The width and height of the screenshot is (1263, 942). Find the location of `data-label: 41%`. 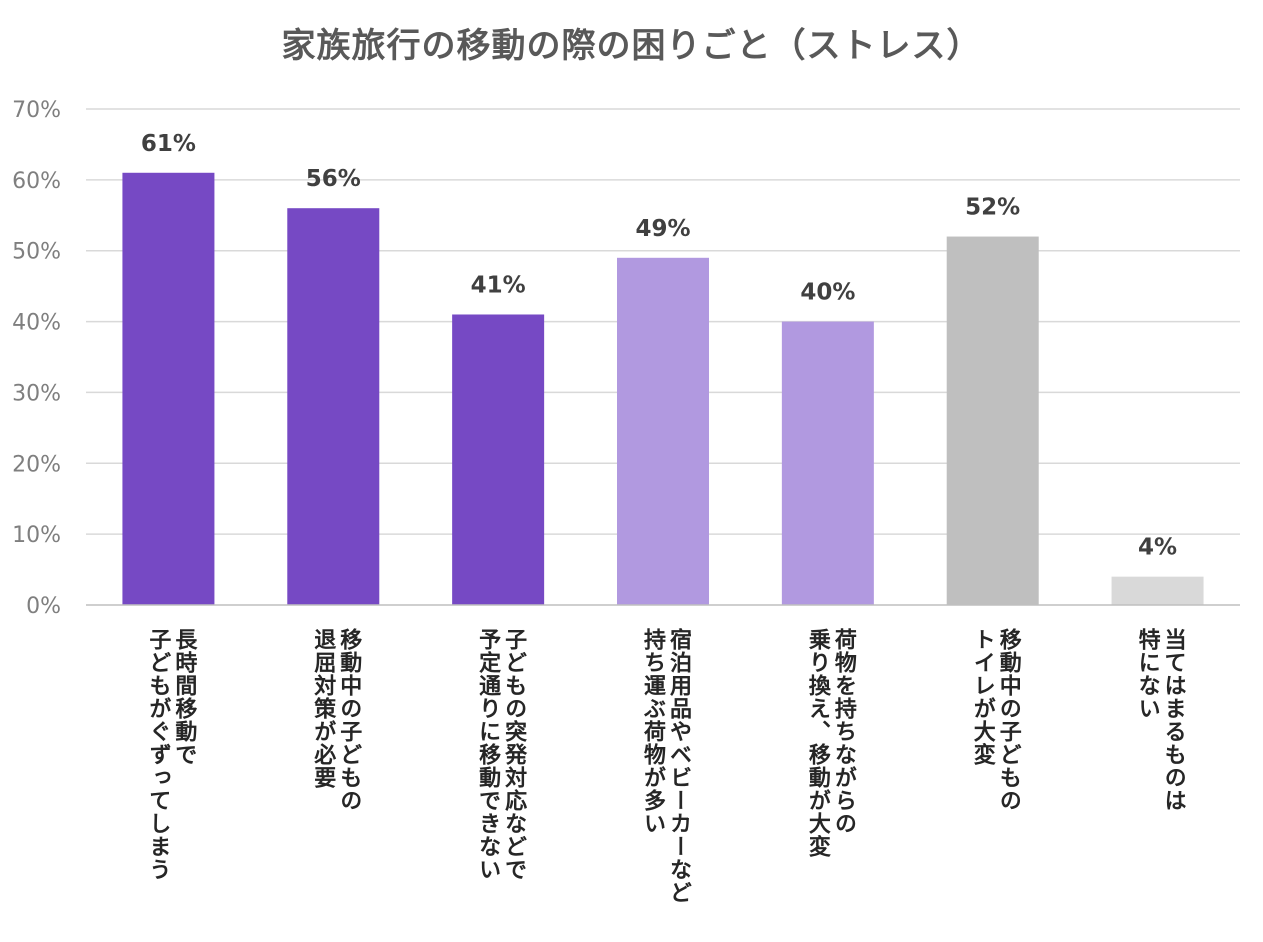

data-label: 41% is located at coordinates (498, 285).